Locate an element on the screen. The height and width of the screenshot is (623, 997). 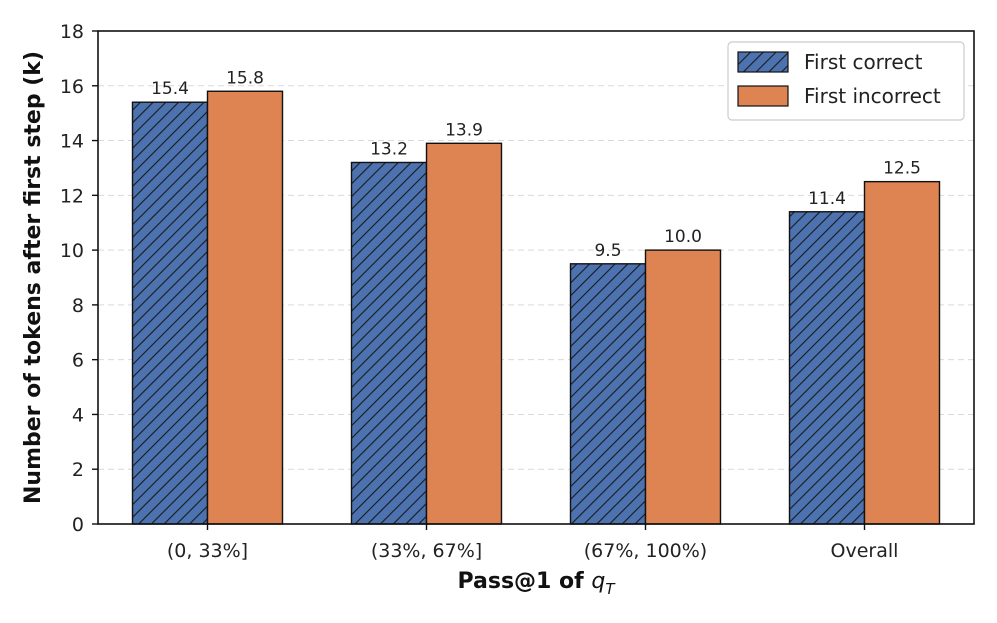
x-tick-label: (0, 33%] is located at coordinates (207, 551).